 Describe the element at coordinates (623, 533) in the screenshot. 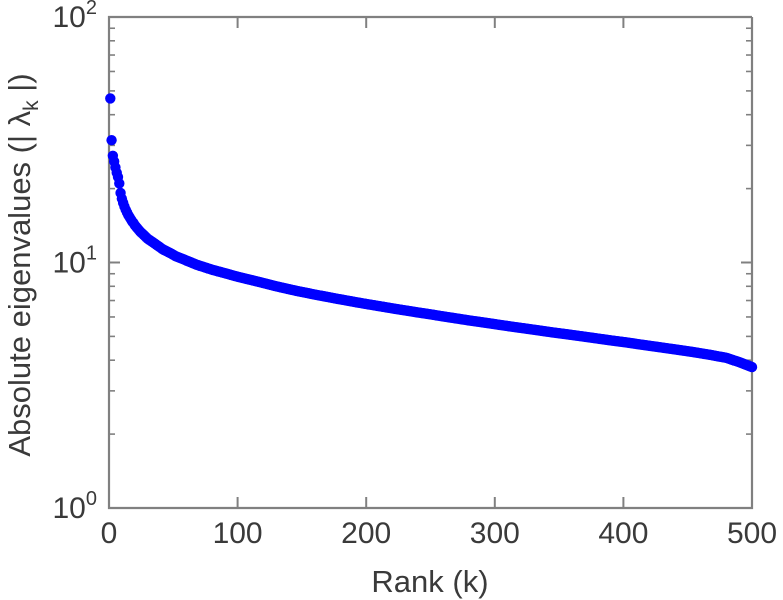

I see `x-tick-label: 400` at that location.